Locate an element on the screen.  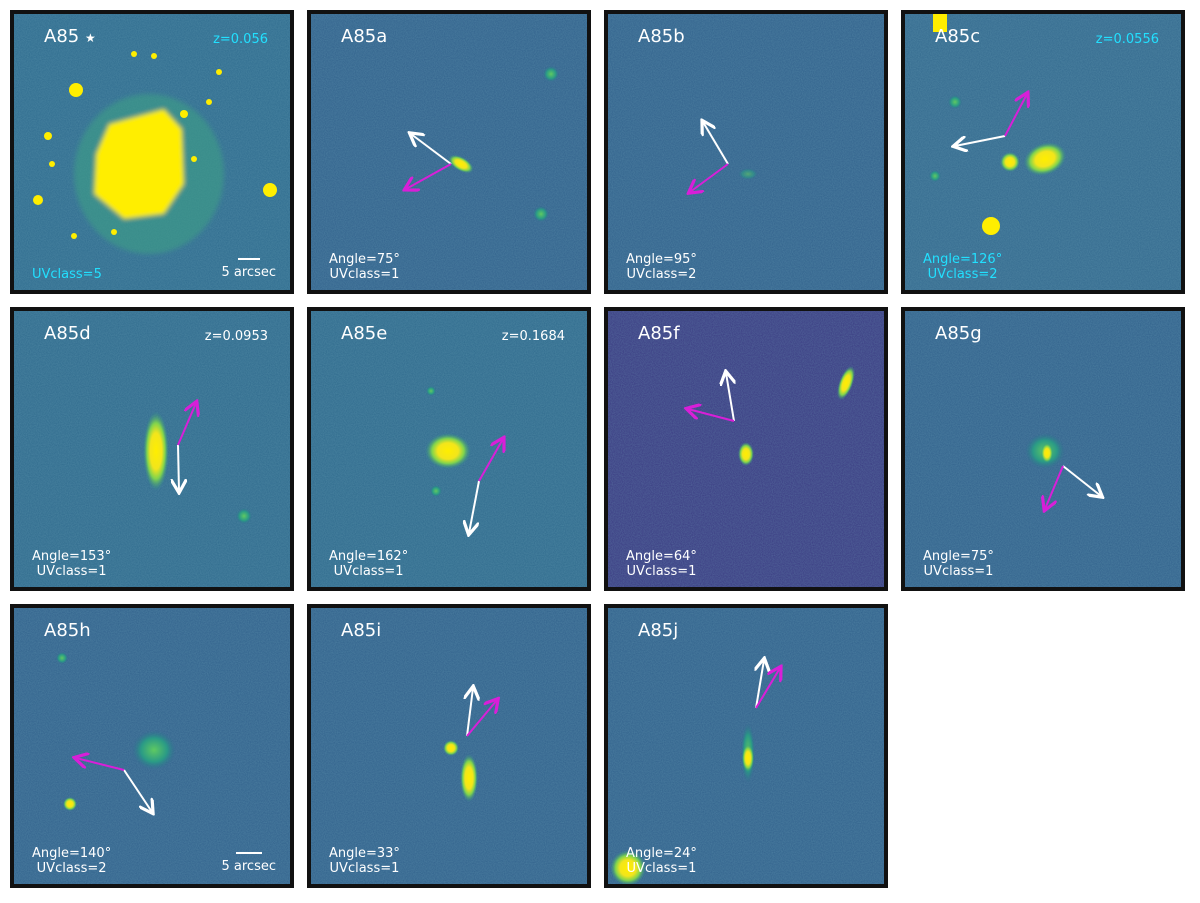
panel-a85h: A85h Angle=140° UVclass=2 5 arcsec is located at coordinates (152, 746).